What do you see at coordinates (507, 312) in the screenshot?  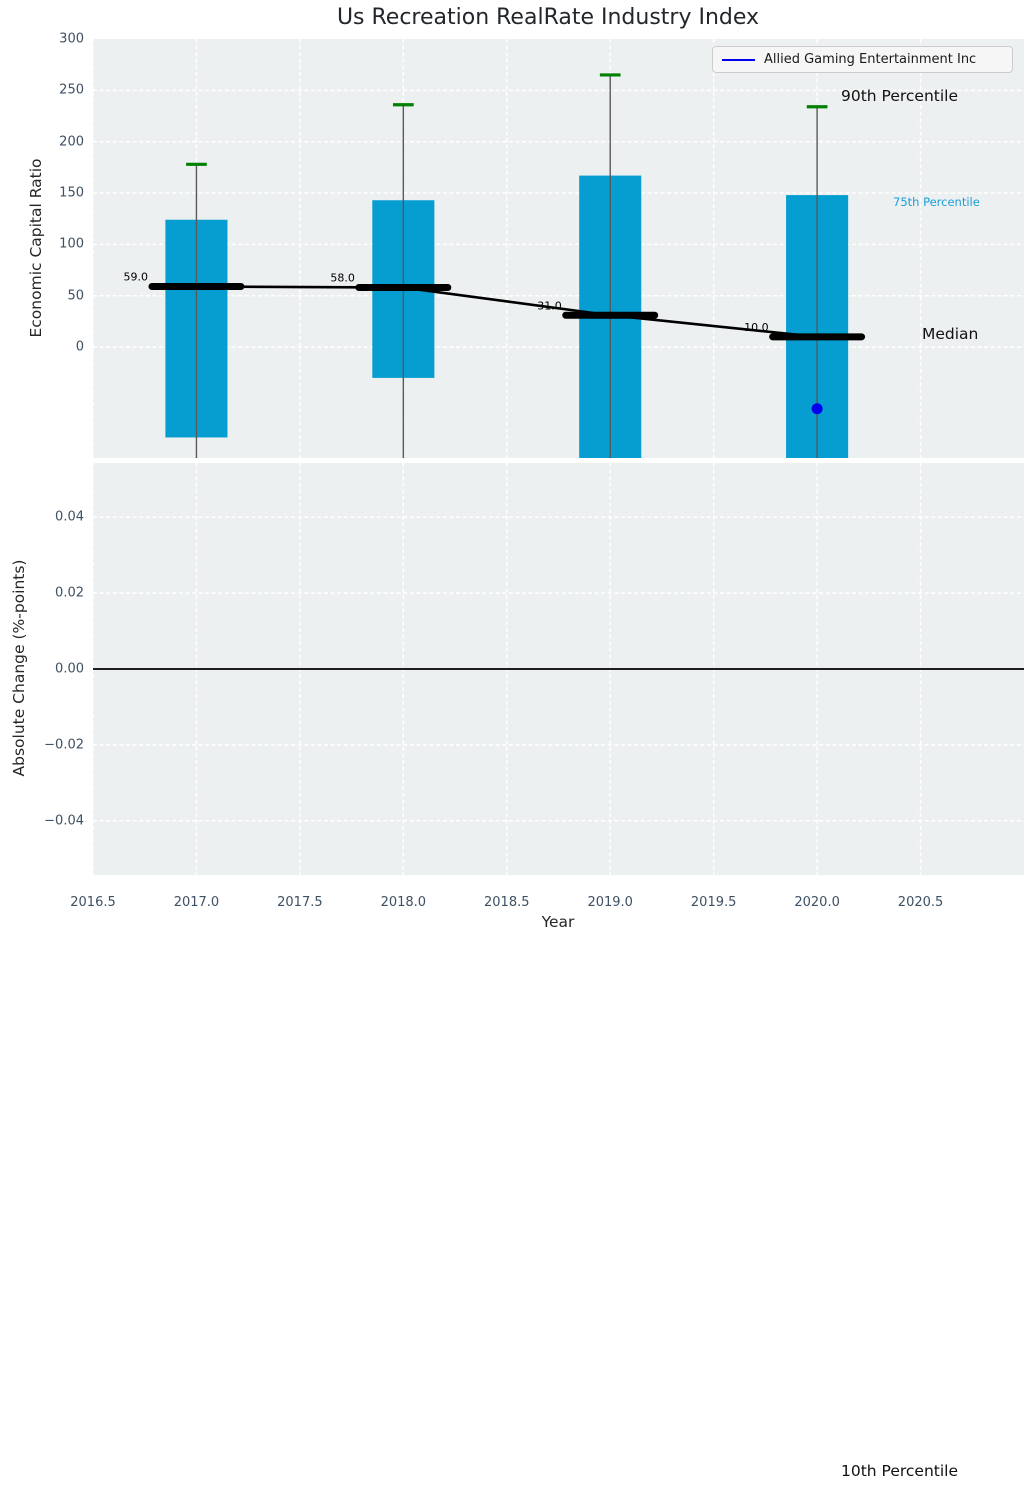 I see `median-trend-line` at bounding box center [507, 312].